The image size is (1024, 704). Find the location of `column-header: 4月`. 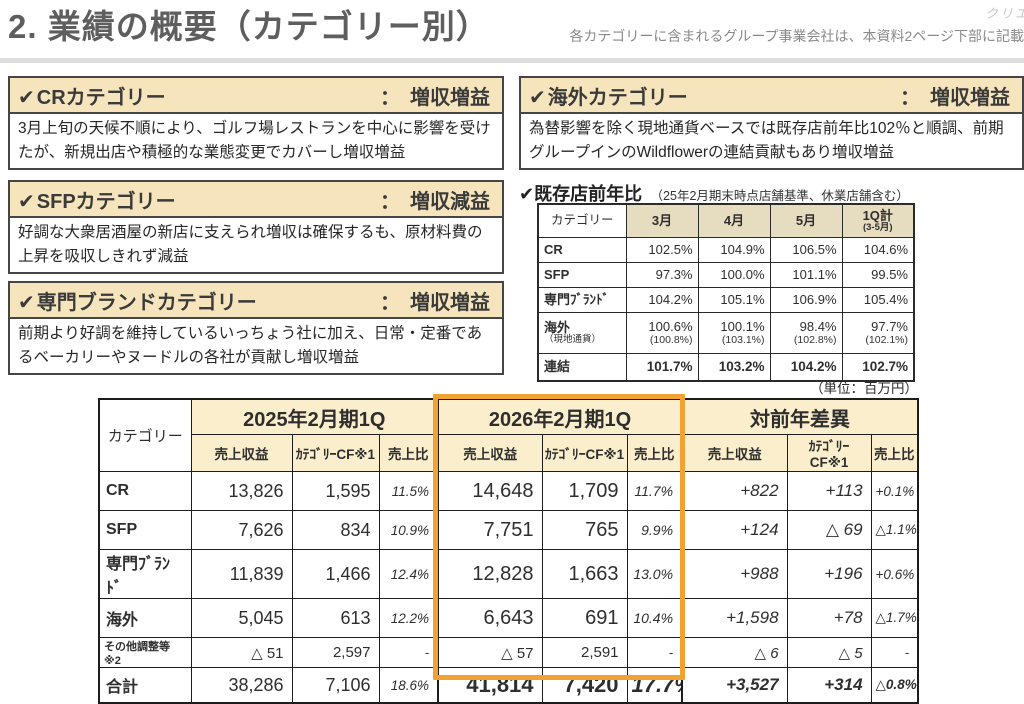

column-header: 4月 is located at coordinates (734, 220).